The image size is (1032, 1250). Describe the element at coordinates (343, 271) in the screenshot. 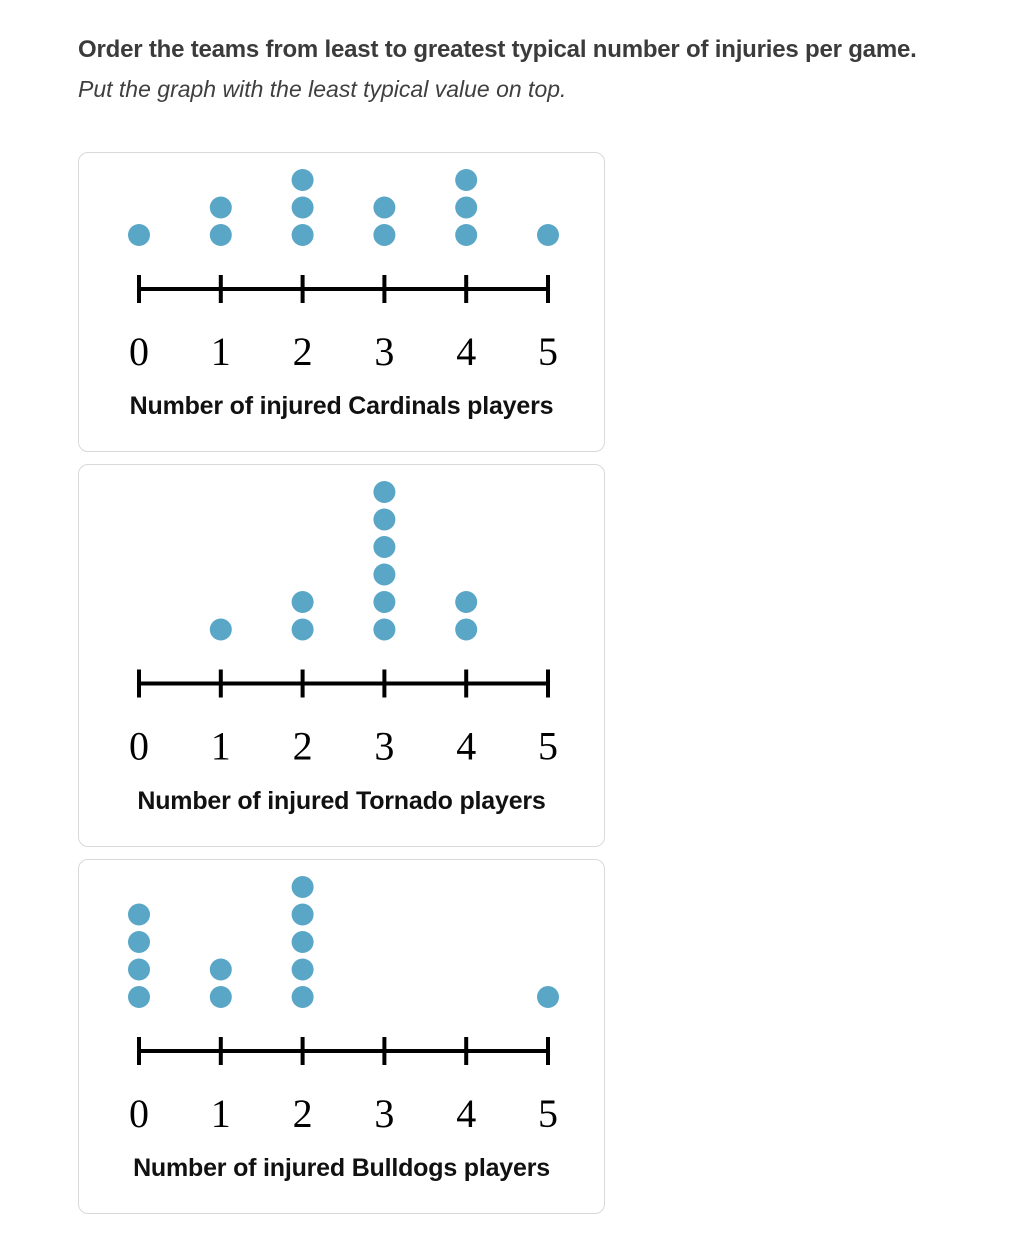

I see `dotplot-cardinals-figure: 0 1 2 3 4 5` at that location.